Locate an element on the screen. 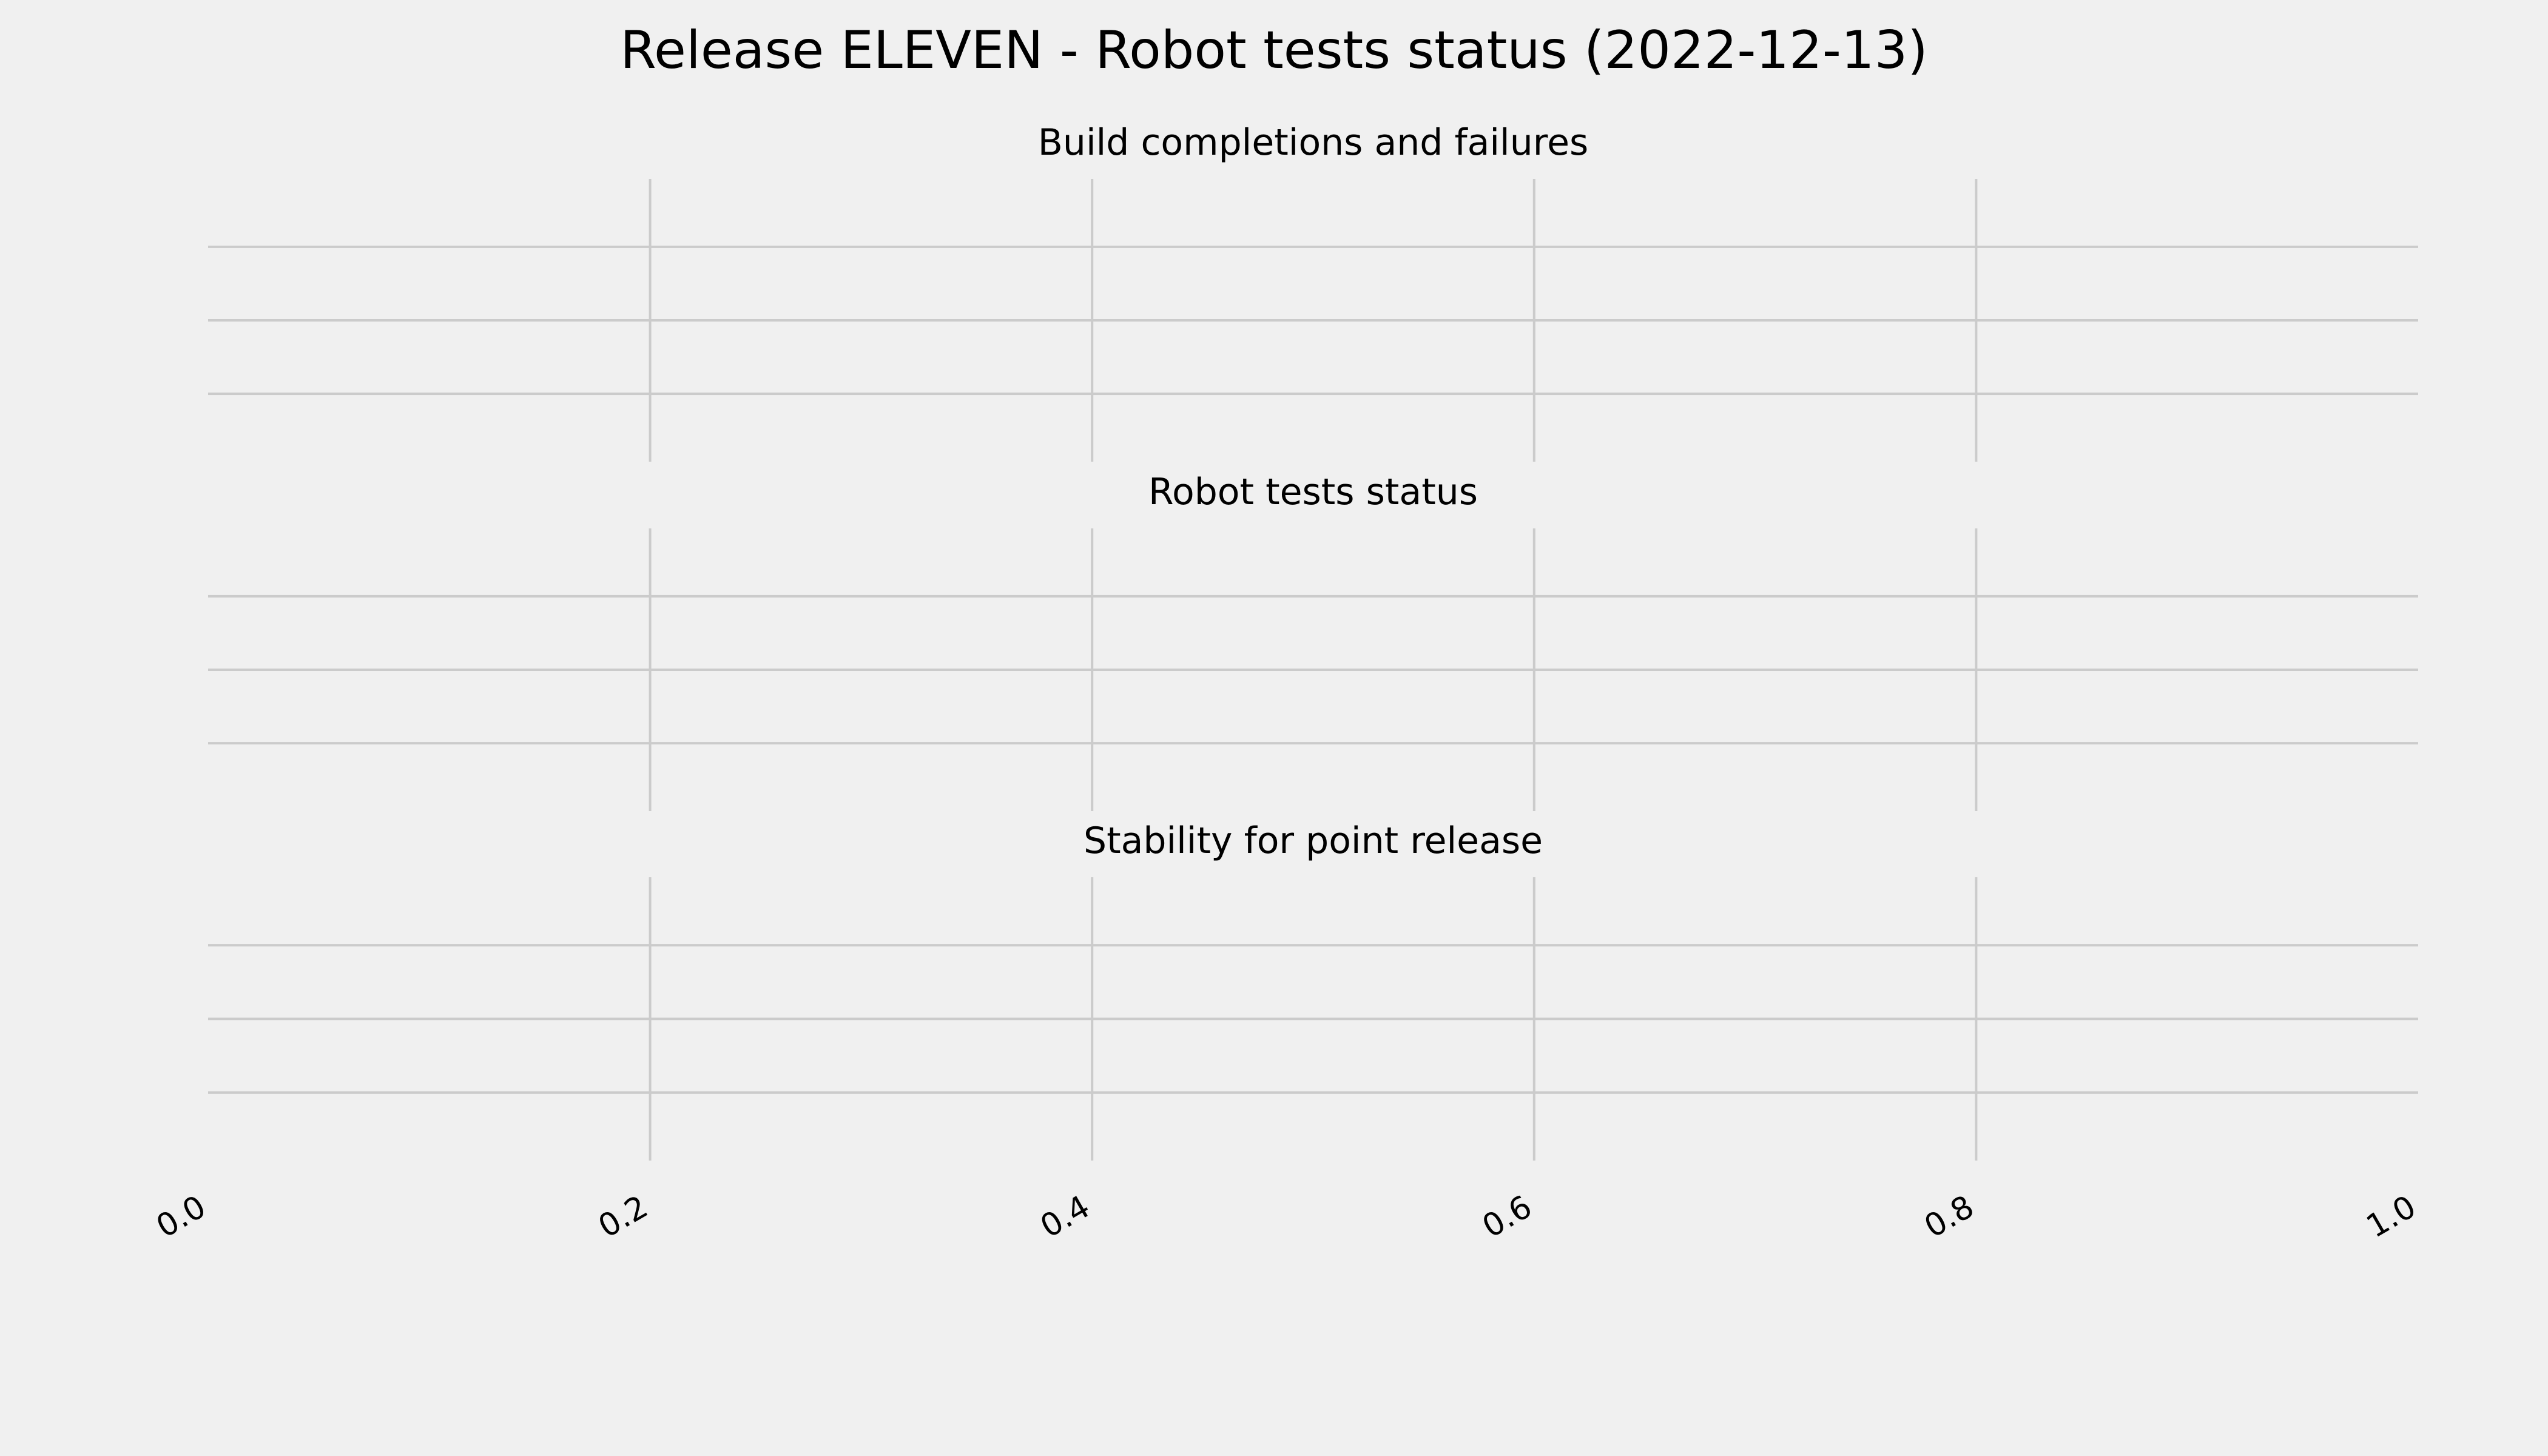 Image resolution: width=2548 pixels, height=1456 pixels. subplot-title: Build completions and failures is located at coordinates (1313, 142).